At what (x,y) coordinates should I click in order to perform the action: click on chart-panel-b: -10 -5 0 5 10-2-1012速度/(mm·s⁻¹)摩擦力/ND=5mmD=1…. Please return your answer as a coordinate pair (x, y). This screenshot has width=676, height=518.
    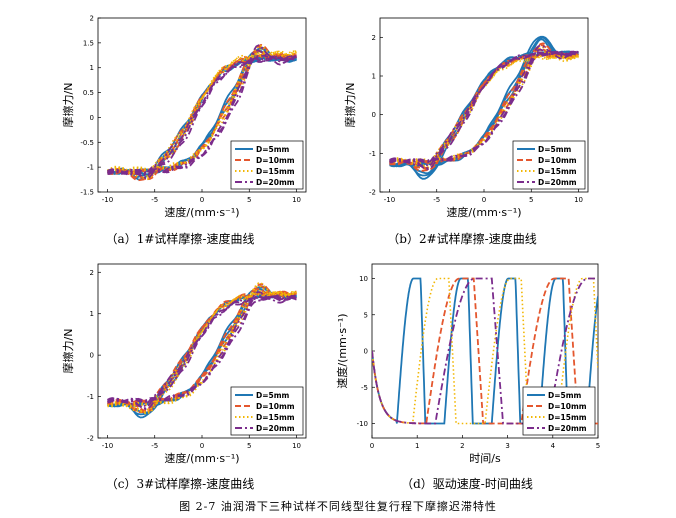
    Looking at the image, I should click on (466, 118).